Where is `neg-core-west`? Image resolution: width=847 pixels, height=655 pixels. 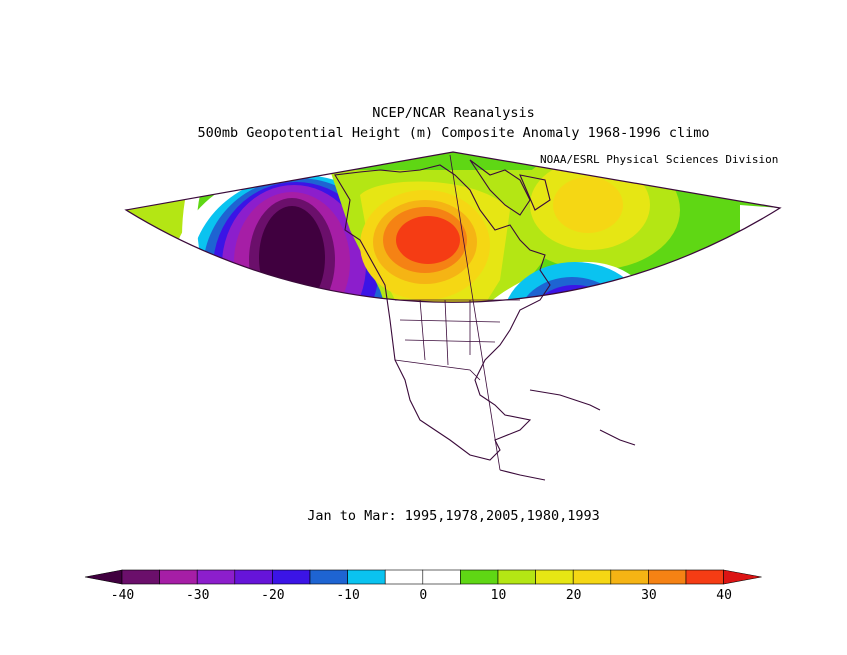 neg-core-west is located at coordinates (292, 254).